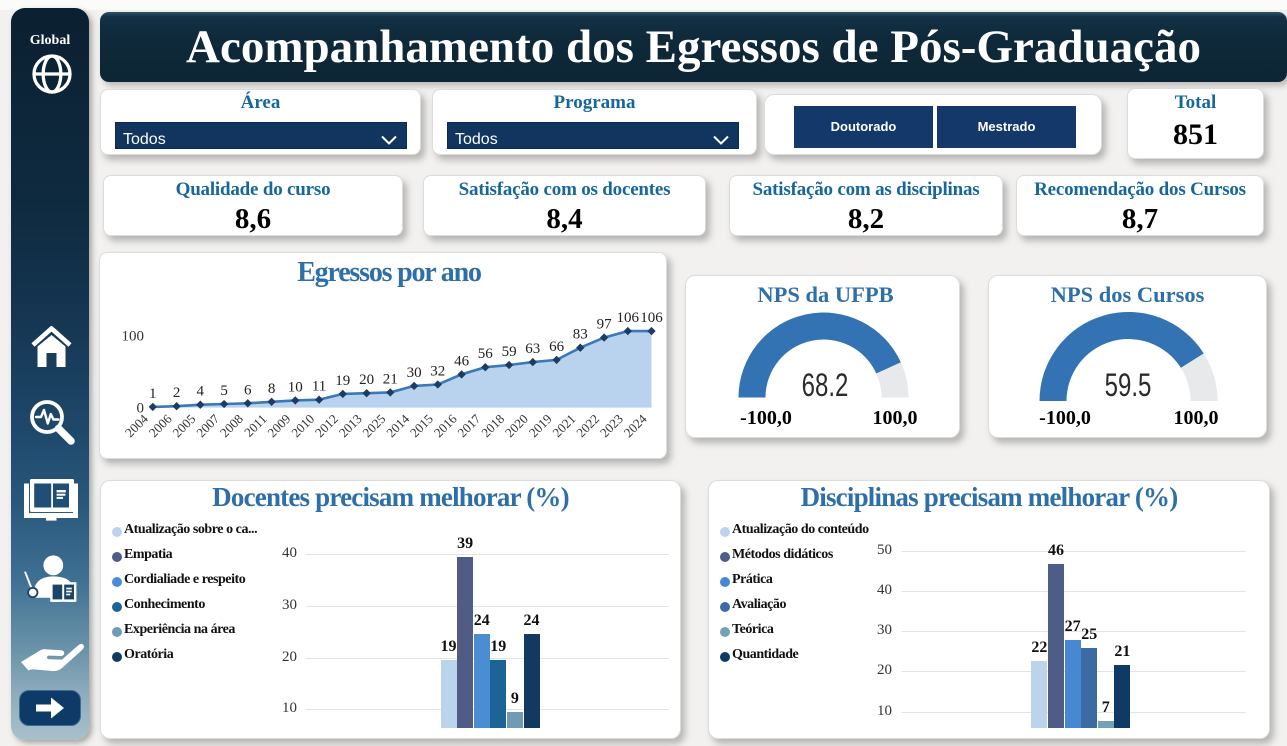 The image size is (1287, 746). I want to click on svg-text: 2006, so click(160, 425).